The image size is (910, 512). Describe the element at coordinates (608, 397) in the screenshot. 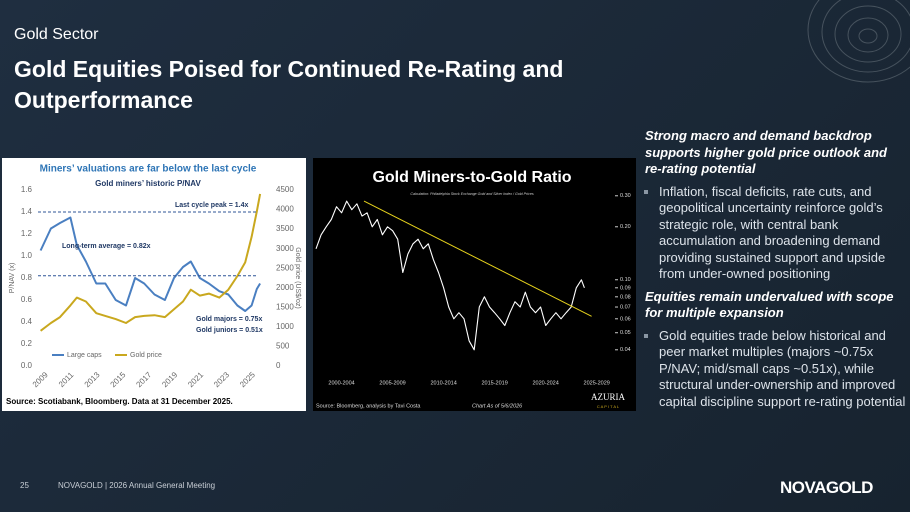

I see `chart-logo: AZURIA` at that location.